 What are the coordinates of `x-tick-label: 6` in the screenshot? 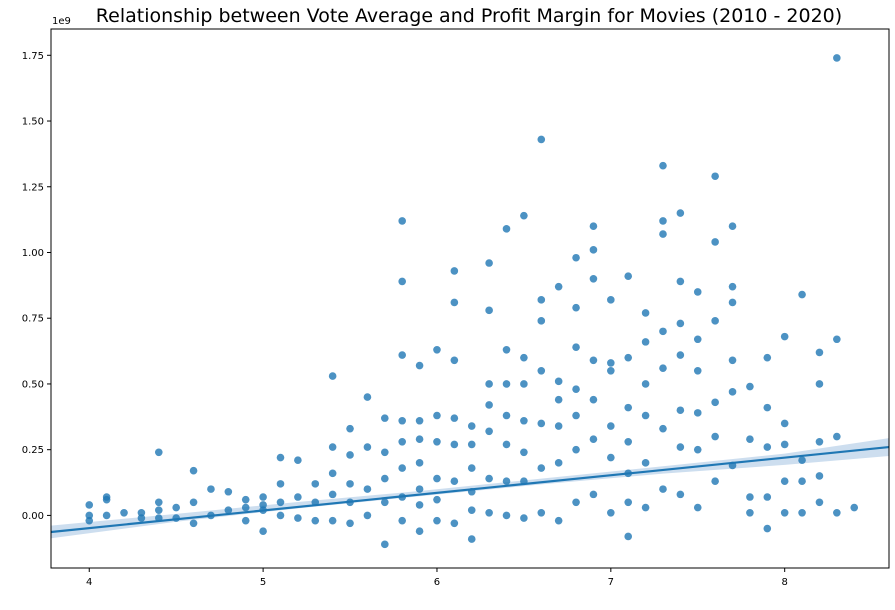 It's located at (437, 582).